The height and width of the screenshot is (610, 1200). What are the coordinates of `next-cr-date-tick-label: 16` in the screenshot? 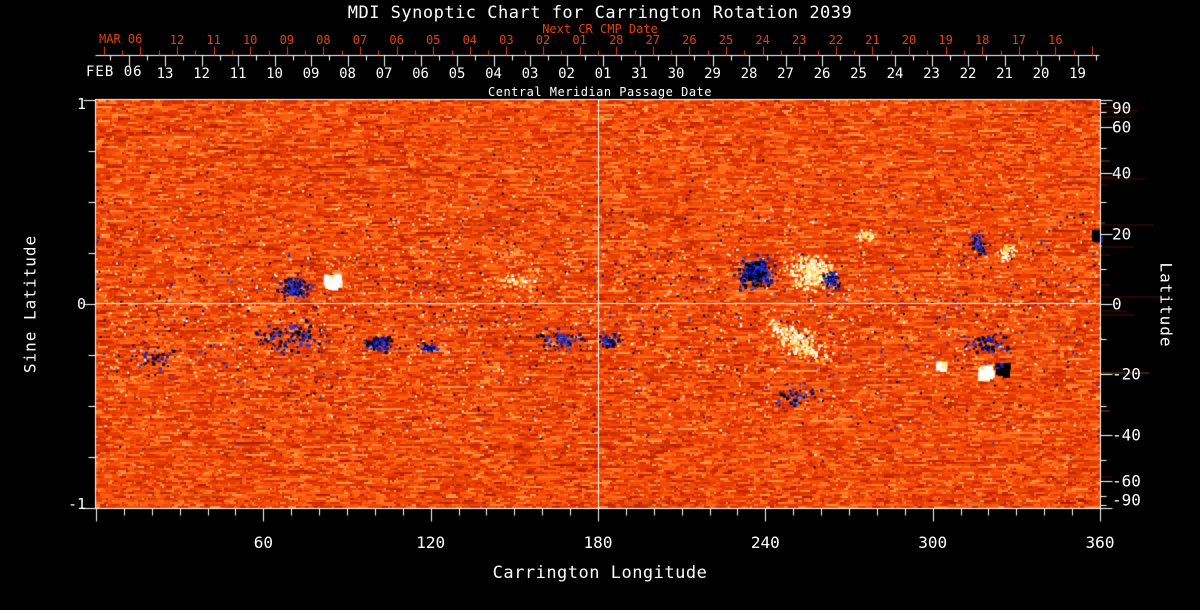 It's located at (1055, 40).